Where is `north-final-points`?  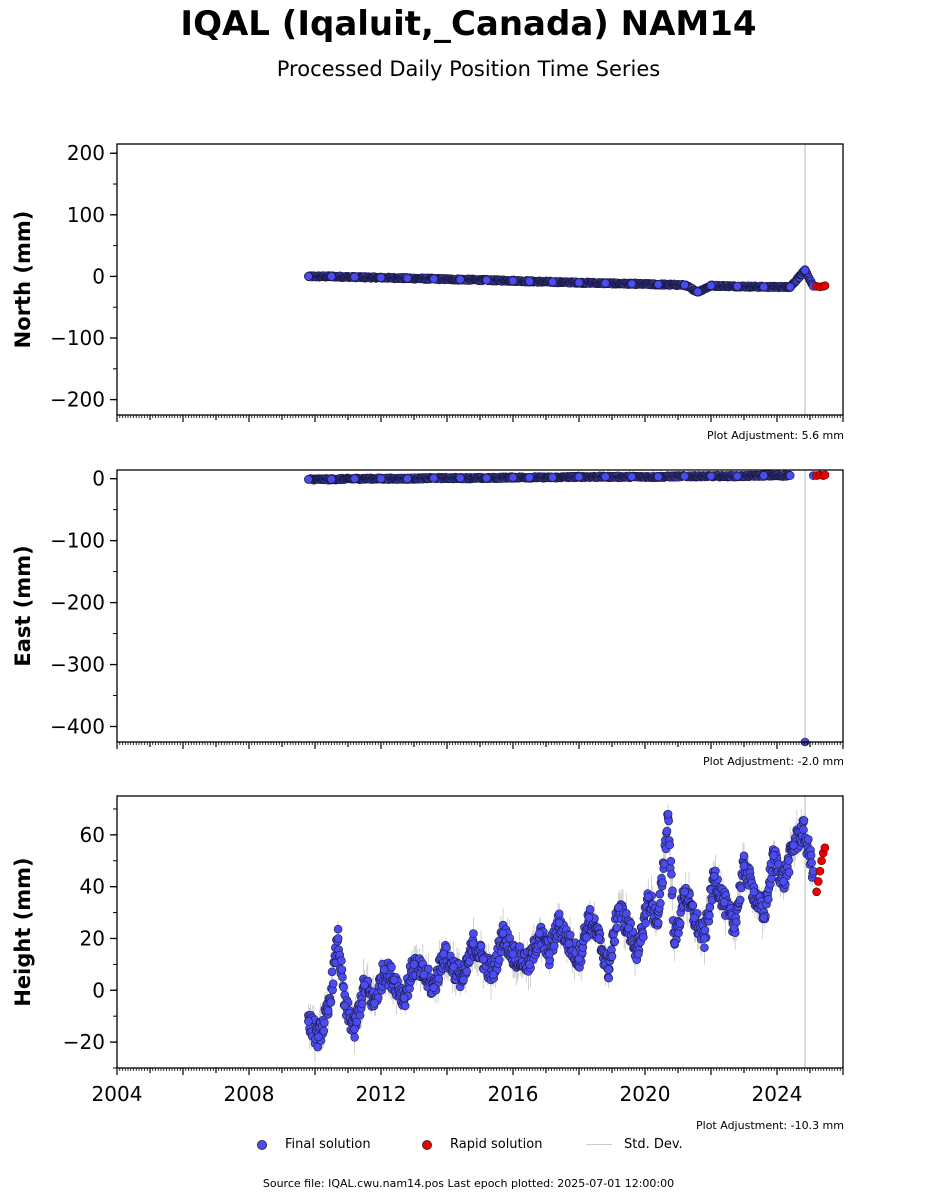
north-final-points is located at coordinates (561, 281).